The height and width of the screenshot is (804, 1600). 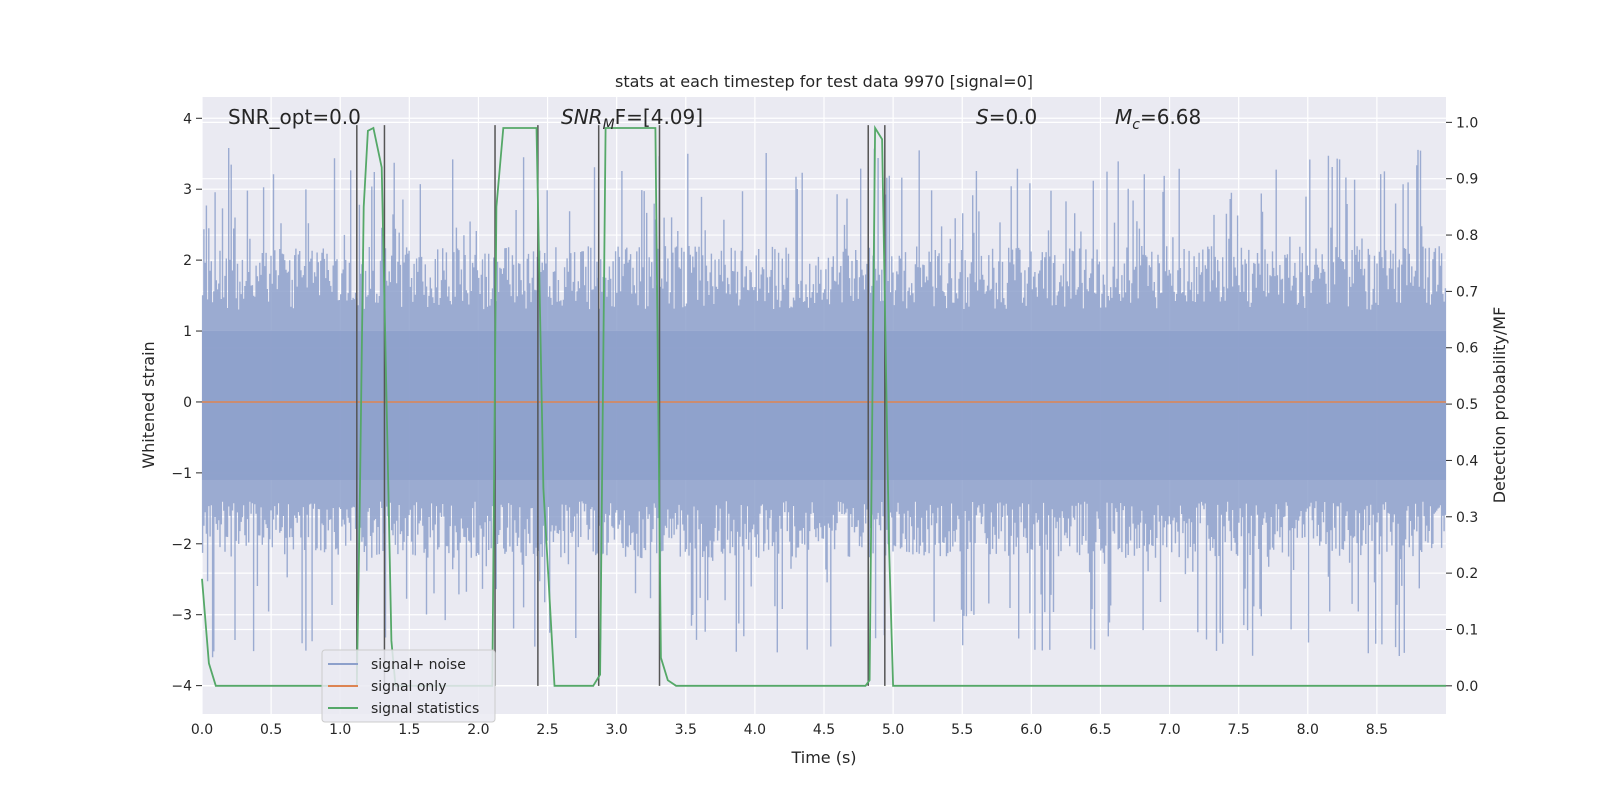 What do you see at coordinates (409, 730) in the screenshot?
I see `x-tick-label: 1.5` at bounding box center [409, 730].